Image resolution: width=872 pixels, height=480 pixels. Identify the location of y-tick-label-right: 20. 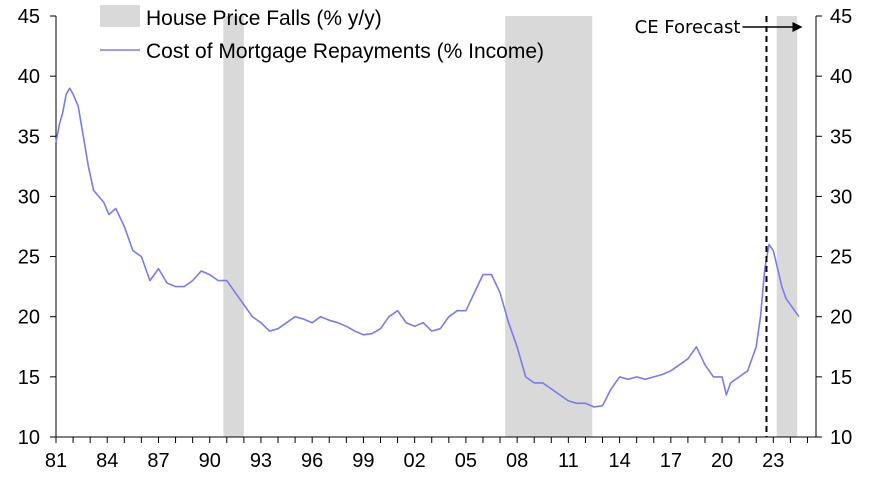
(841, 318).